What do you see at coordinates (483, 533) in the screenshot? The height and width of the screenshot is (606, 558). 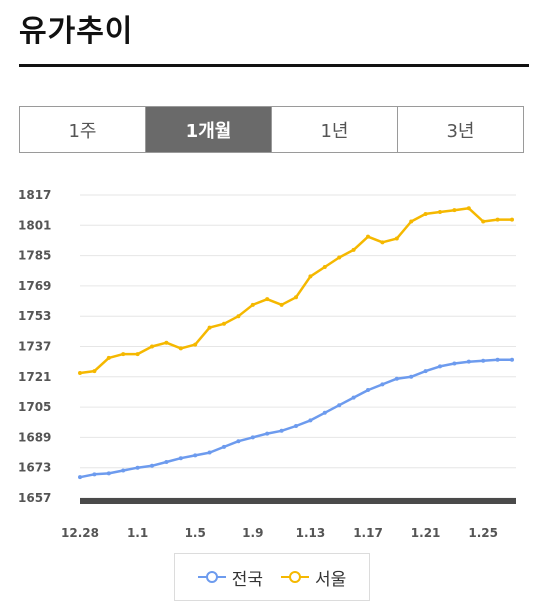 I see `x-tick-label: 1.25` at bounding box center [483, 533].